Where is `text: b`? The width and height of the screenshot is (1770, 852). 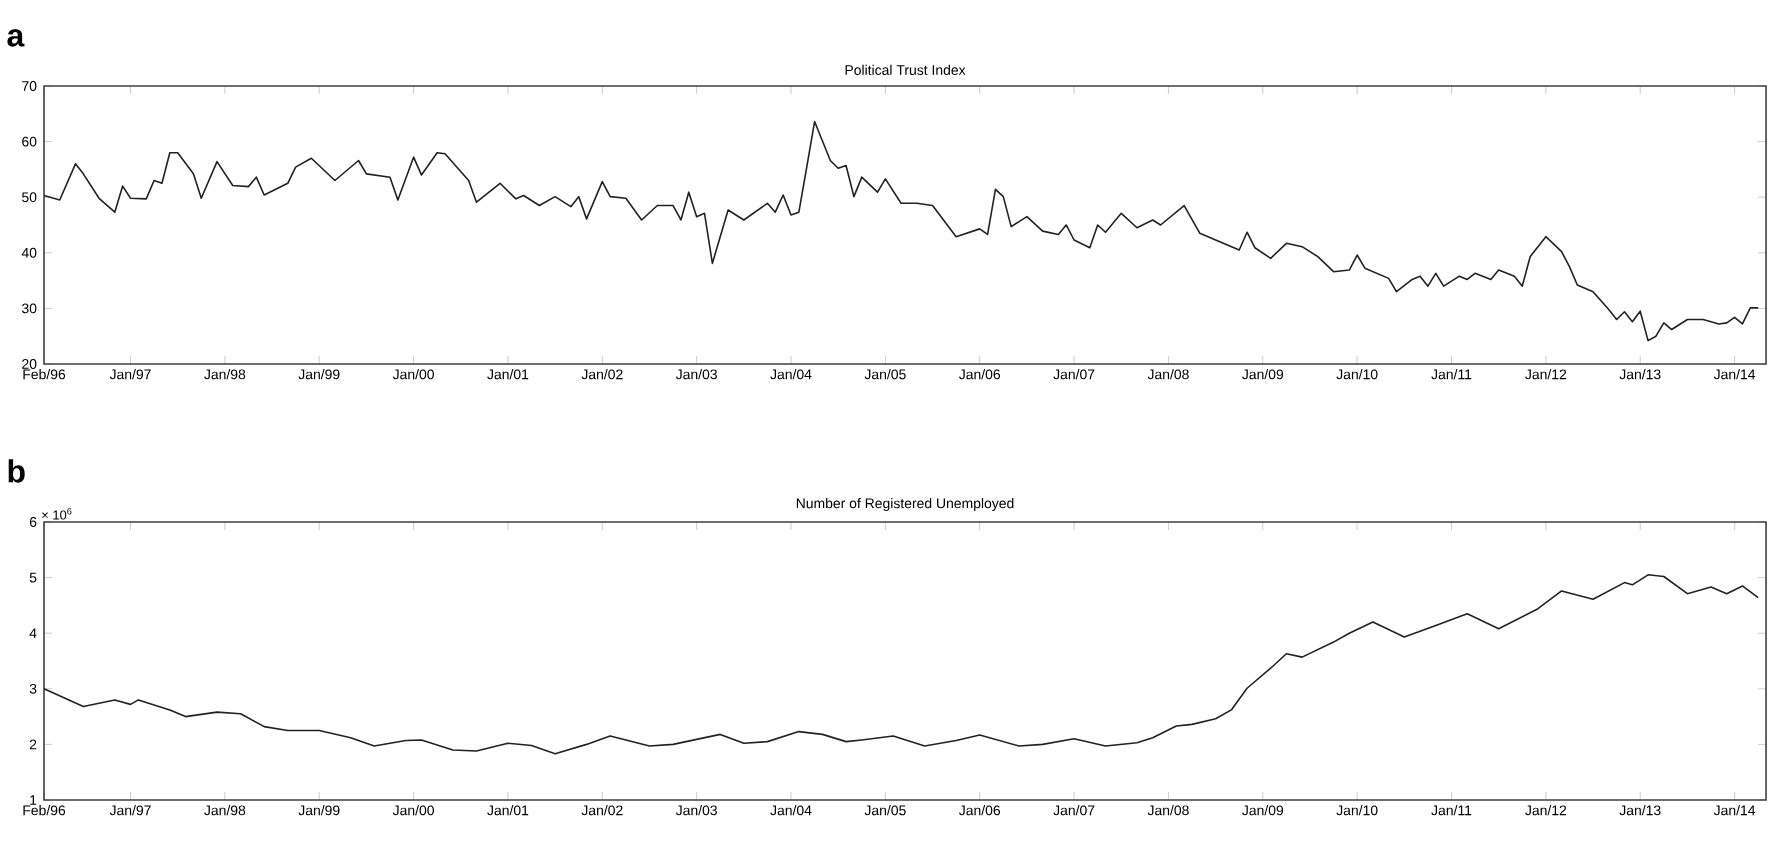 text: b is located at coordinates (16, 471).